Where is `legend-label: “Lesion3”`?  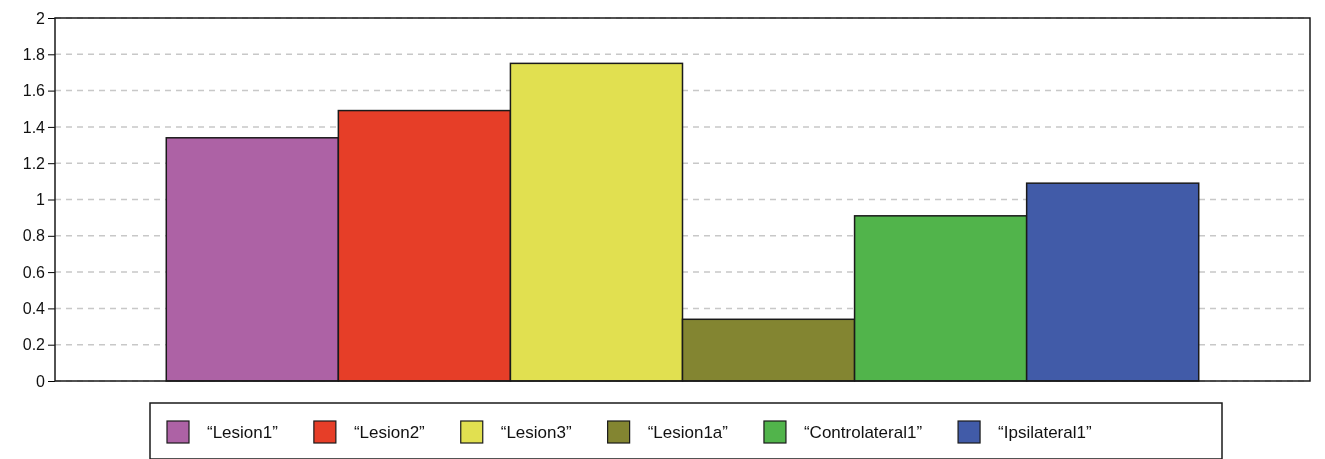
legend-label: “Lesion3” is located at coordinates (536, 432).